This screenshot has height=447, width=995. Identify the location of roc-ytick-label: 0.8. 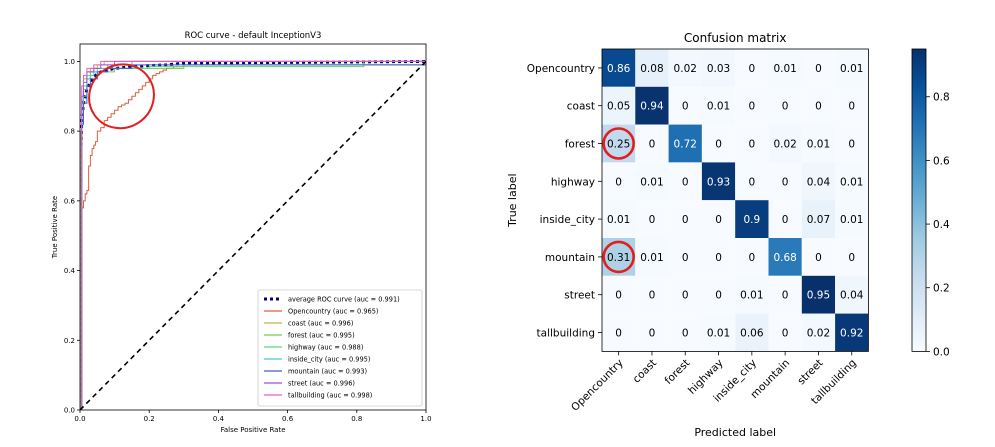
(69, 132).